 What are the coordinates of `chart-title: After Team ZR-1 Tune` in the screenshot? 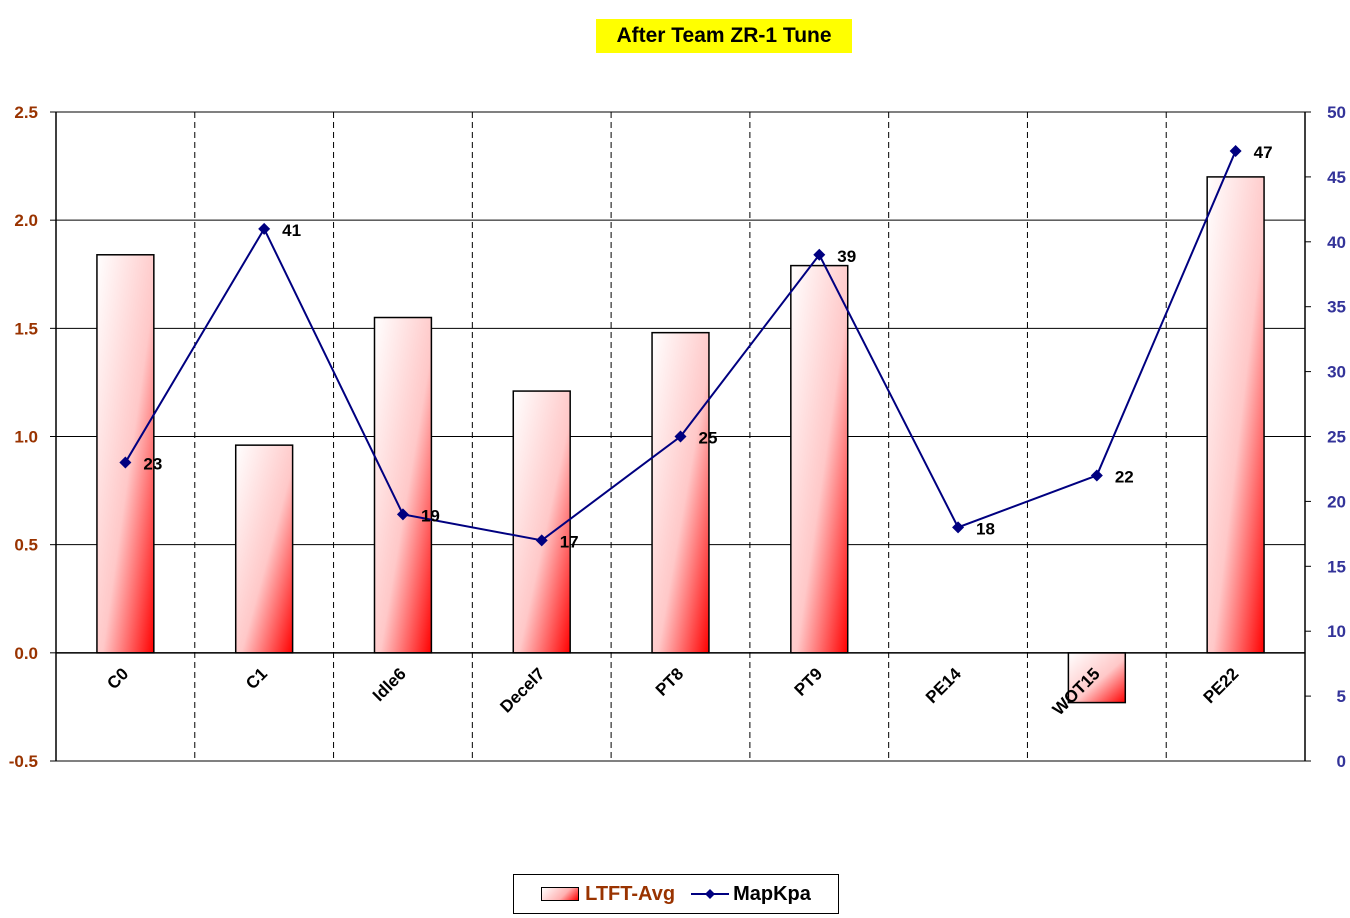 It's located at (724, 36).